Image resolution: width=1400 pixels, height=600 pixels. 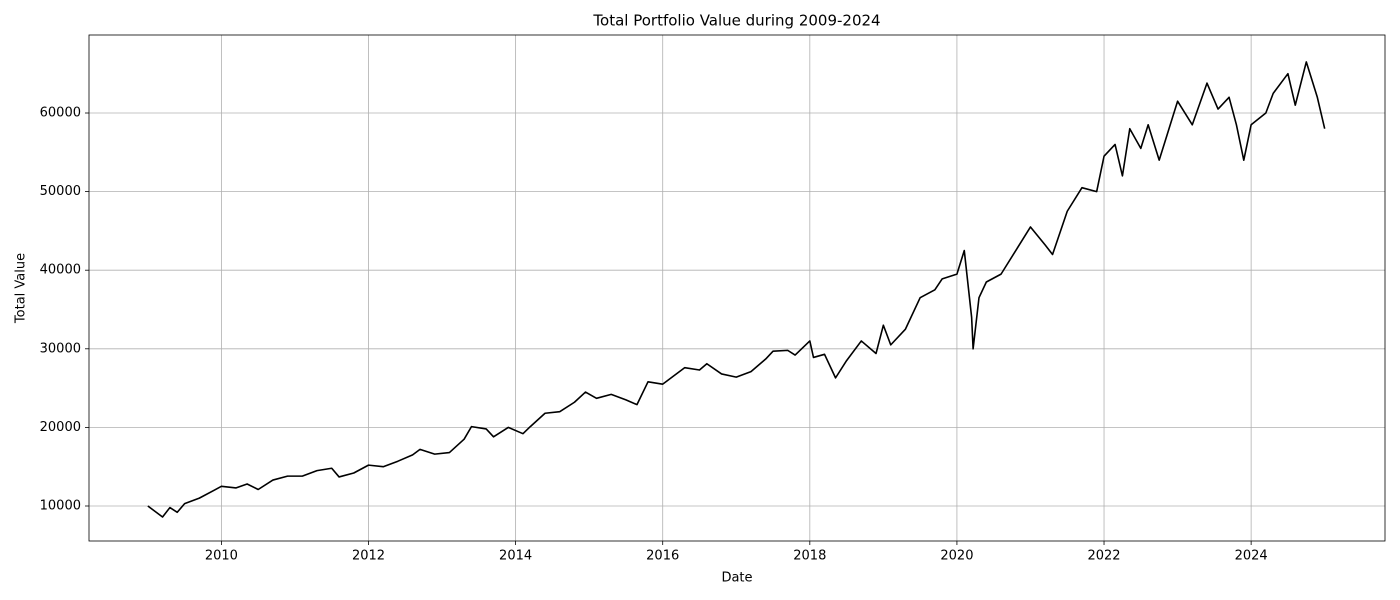 I want to click on y-tick-label: 30000, so click(x=60, y=348).